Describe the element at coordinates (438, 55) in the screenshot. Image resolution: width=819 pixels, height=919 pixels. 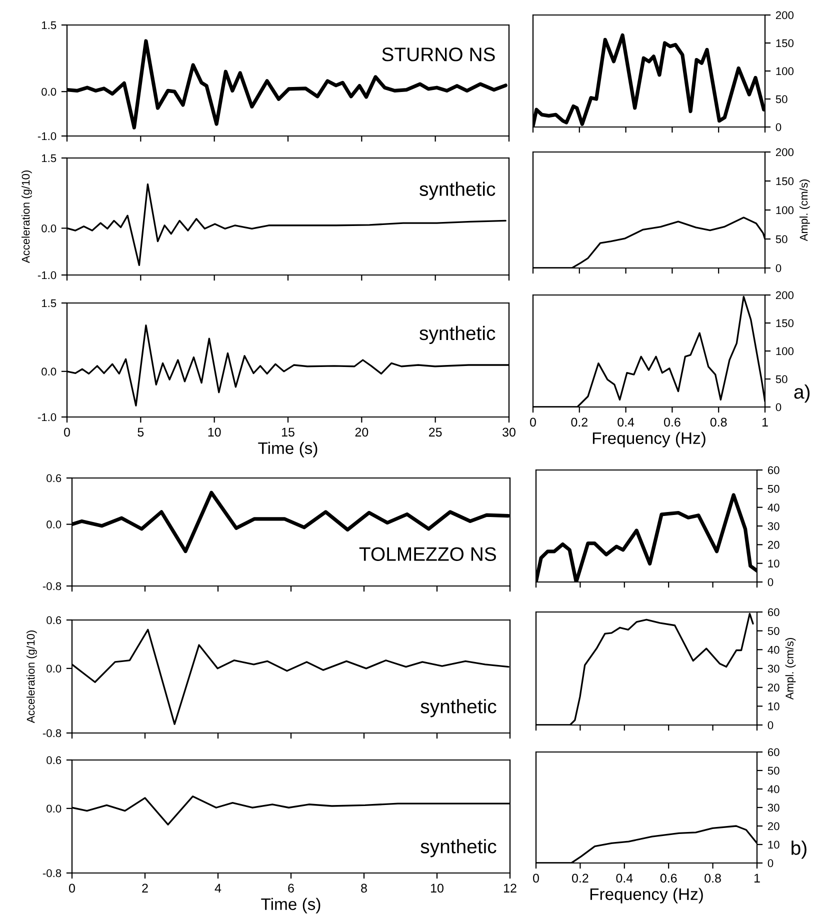
I see `annotation: STURNO NS` at that location.